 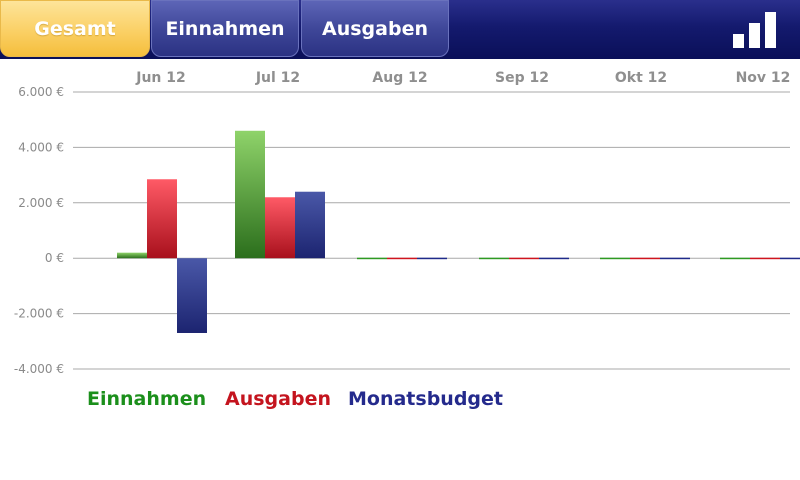 What do you see at coordinates (39, 369) in the screenshot?
I see `y-tick-label: -4.000 €` at bounding box center [39, 369].